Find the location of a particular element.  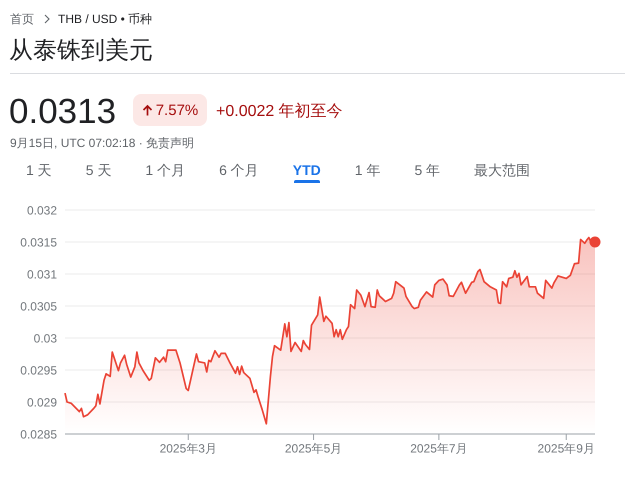

x-tick-label: 2025年5月 is located at coordinates (313, 449).